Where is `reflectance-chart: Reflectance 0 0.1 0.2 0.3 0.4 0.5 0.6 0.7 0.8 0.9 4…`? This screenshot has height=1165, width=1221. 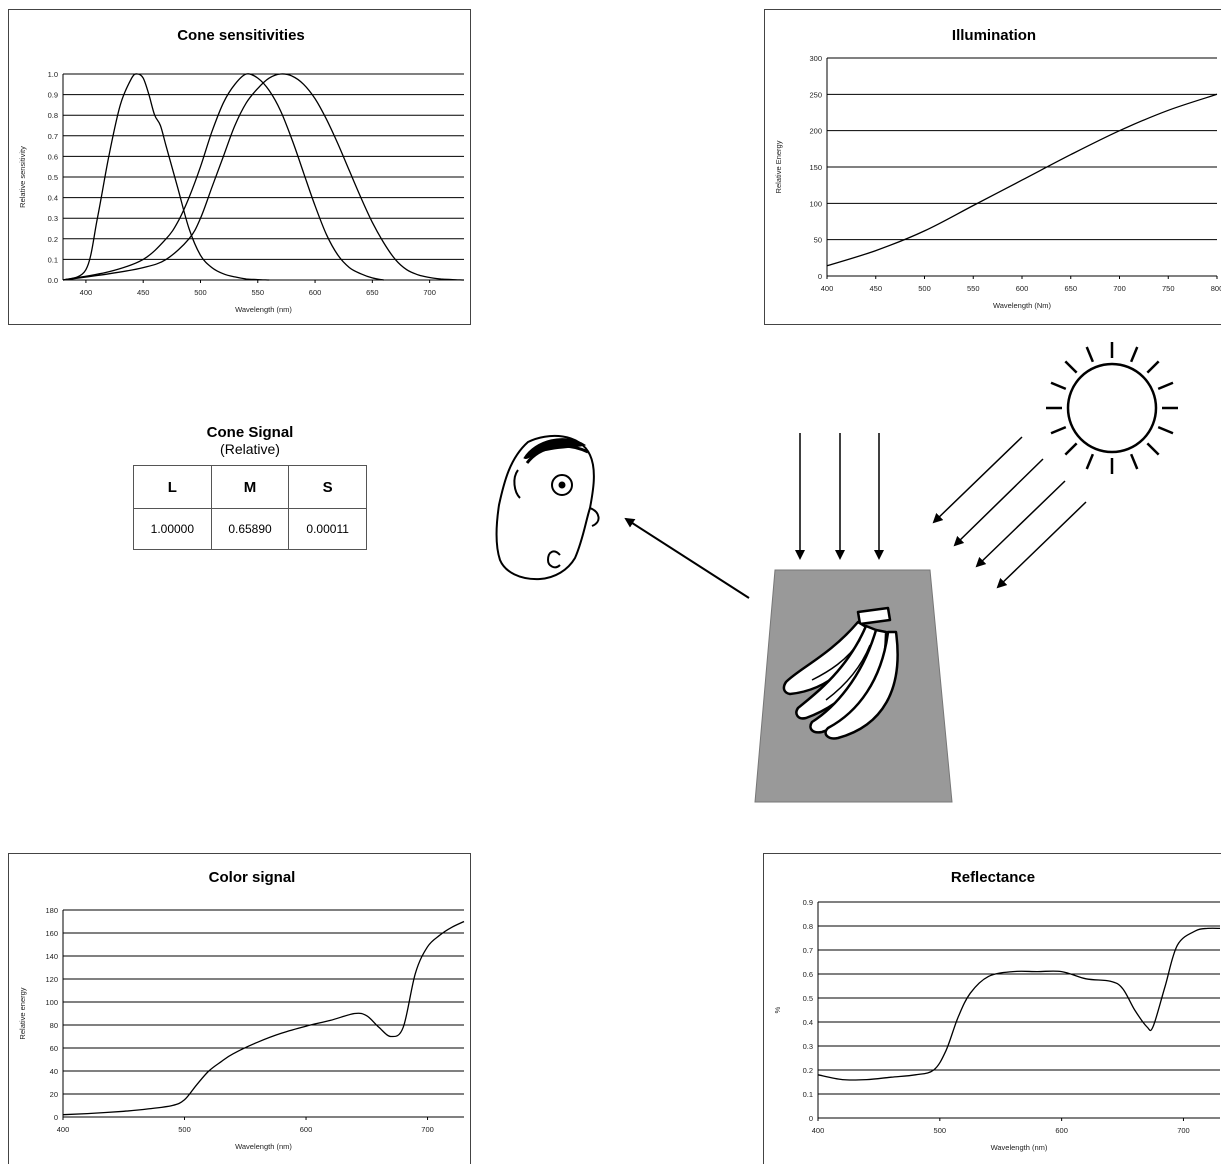 reflectance-chart: Reflectance 0 0.1 0.2 0.3 0.4 0.5 0.6 0.7 0.8 0.9 4… is located at coordinates (992, 1008).